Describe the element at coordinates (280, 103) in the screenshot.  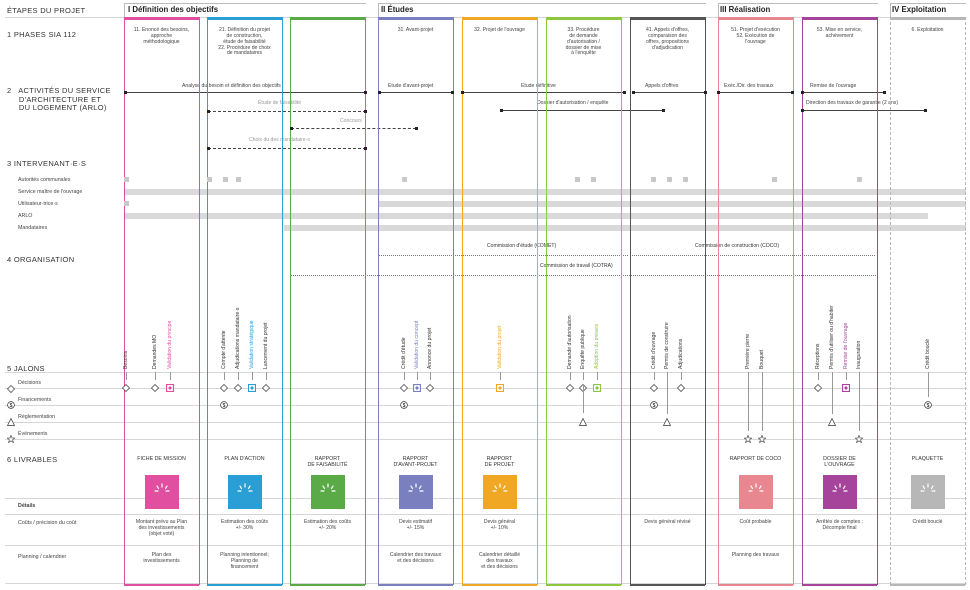
I see `activity-label: Étude de faisabilité` at that location.